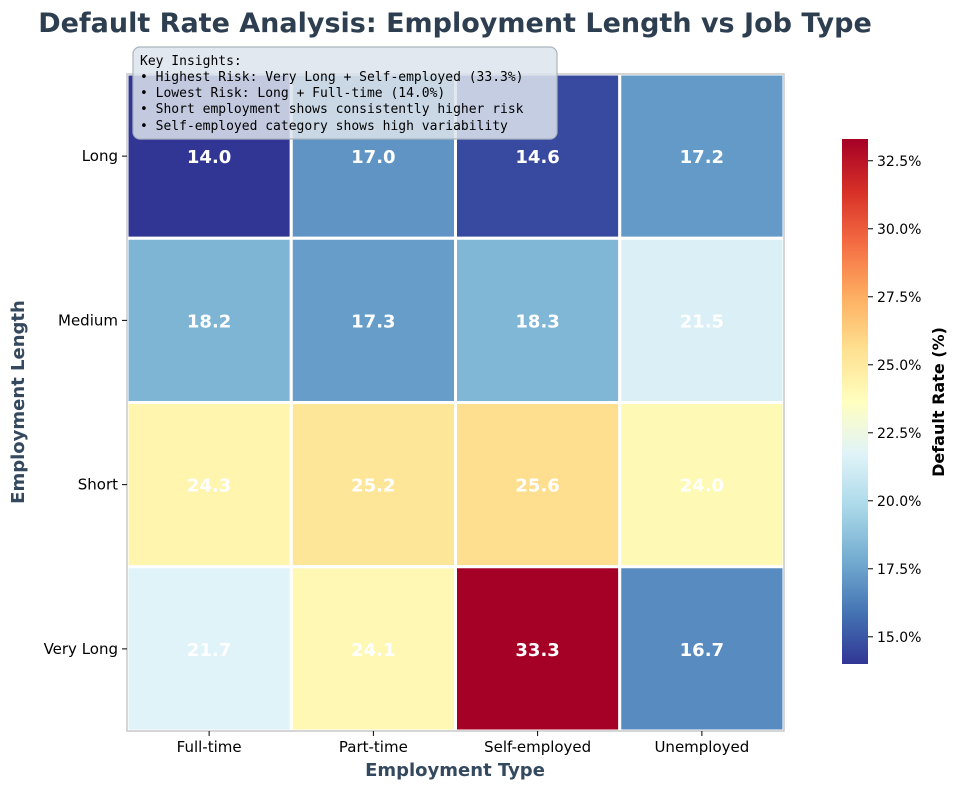  I want to click on cell-value-label: 17.0, so click(373, 157).